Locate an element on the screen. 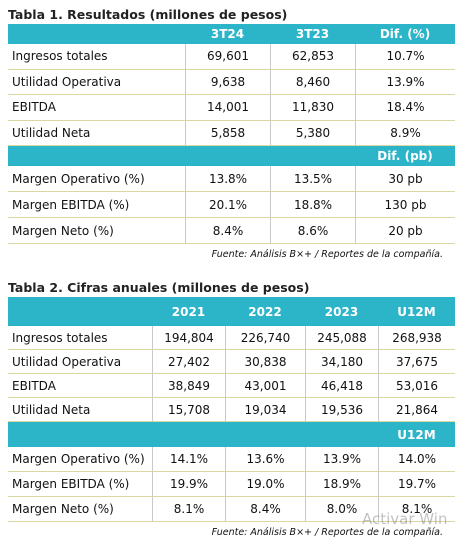 The width and height of the screenshot is (465, 541). cell: 10.7% is located at coordinates (405, 57).